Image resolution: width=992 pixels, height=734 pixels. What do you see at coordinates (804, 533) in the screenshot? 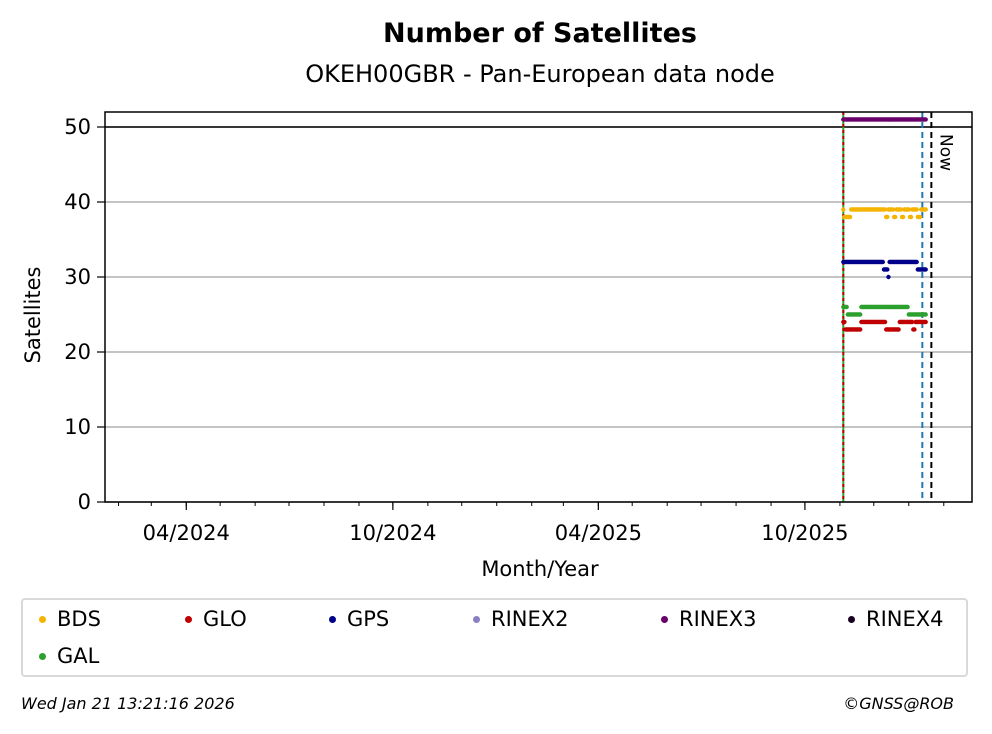
I see `x-tick-label: 10/2025` at bounding box center [804, 533].